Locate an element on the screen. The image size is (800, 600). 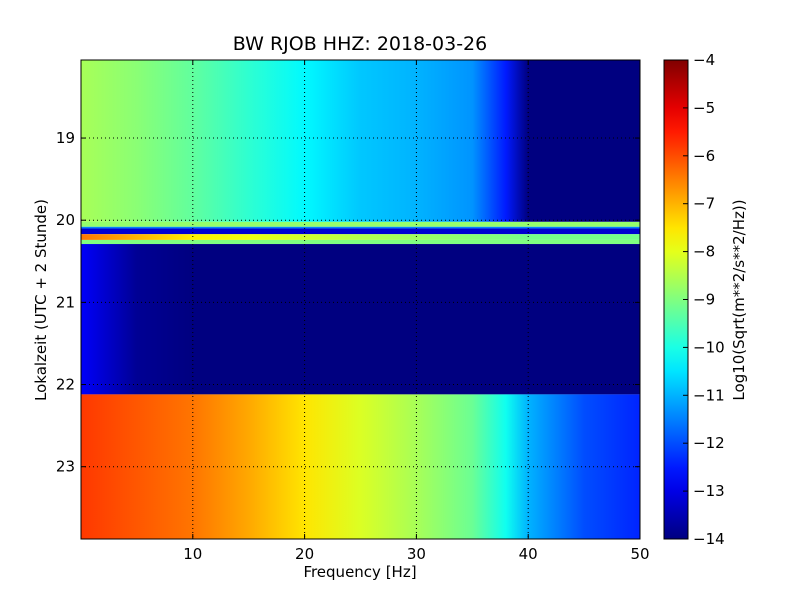
x-tick-label: 40 is located at coordinates (528, 554).